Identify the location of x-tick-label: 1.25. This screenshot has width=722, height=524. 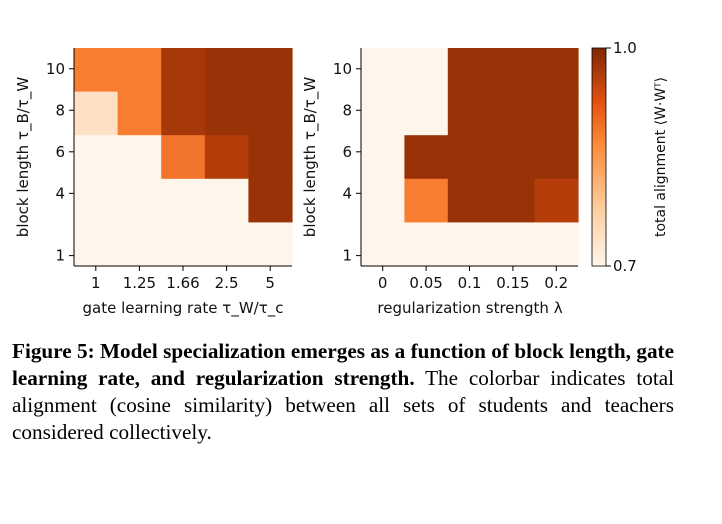
(139, 283).